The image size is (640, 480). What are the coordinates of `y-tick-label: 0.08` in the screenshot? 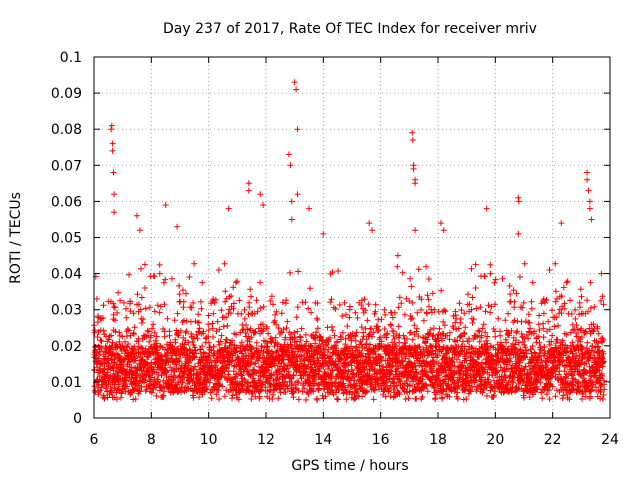 It's located at (66, 130).